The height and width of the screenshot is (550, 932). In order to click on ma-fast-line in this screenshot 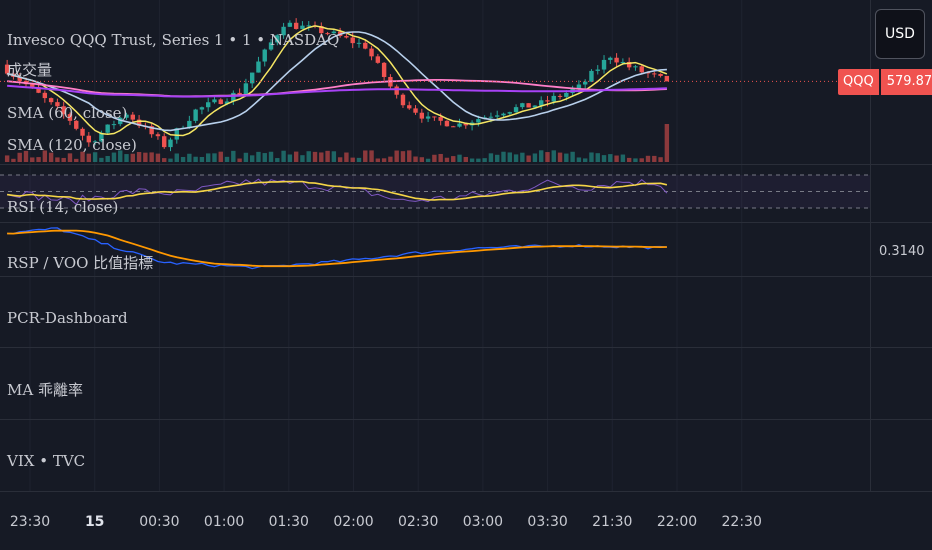, I will do `click(337, 81)`.